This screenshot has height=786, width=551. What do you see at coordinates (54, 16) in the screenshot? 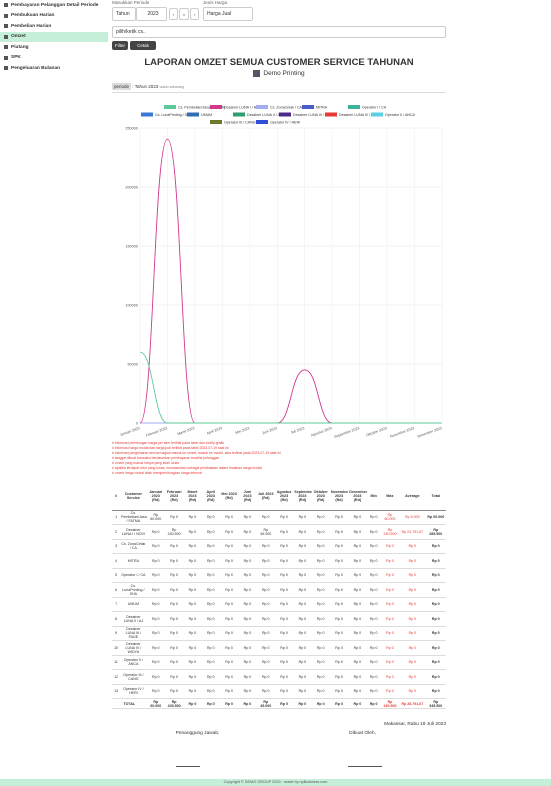
I see `menu-item: Pembukuan Harian` at bounding box center [54, 16].